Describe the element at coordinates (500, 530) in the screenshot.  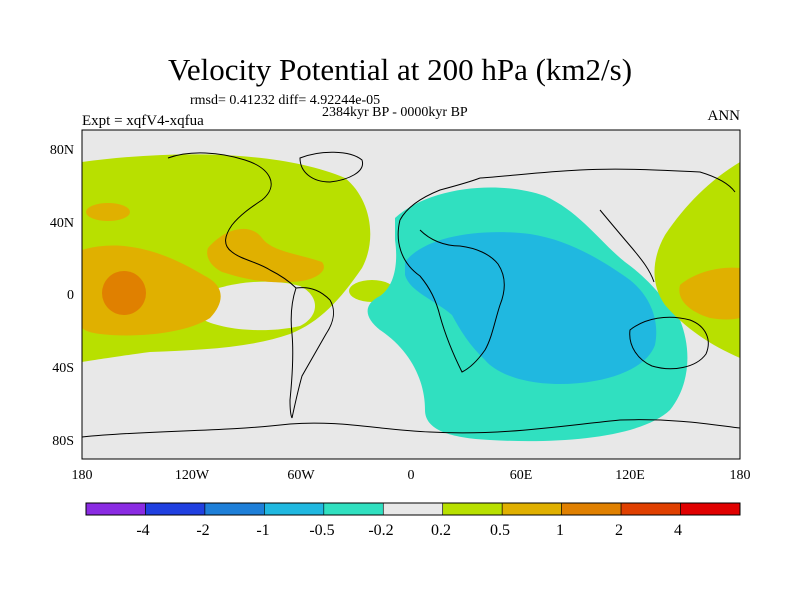
I see `colorbar-label-7: 0.5` at that location.